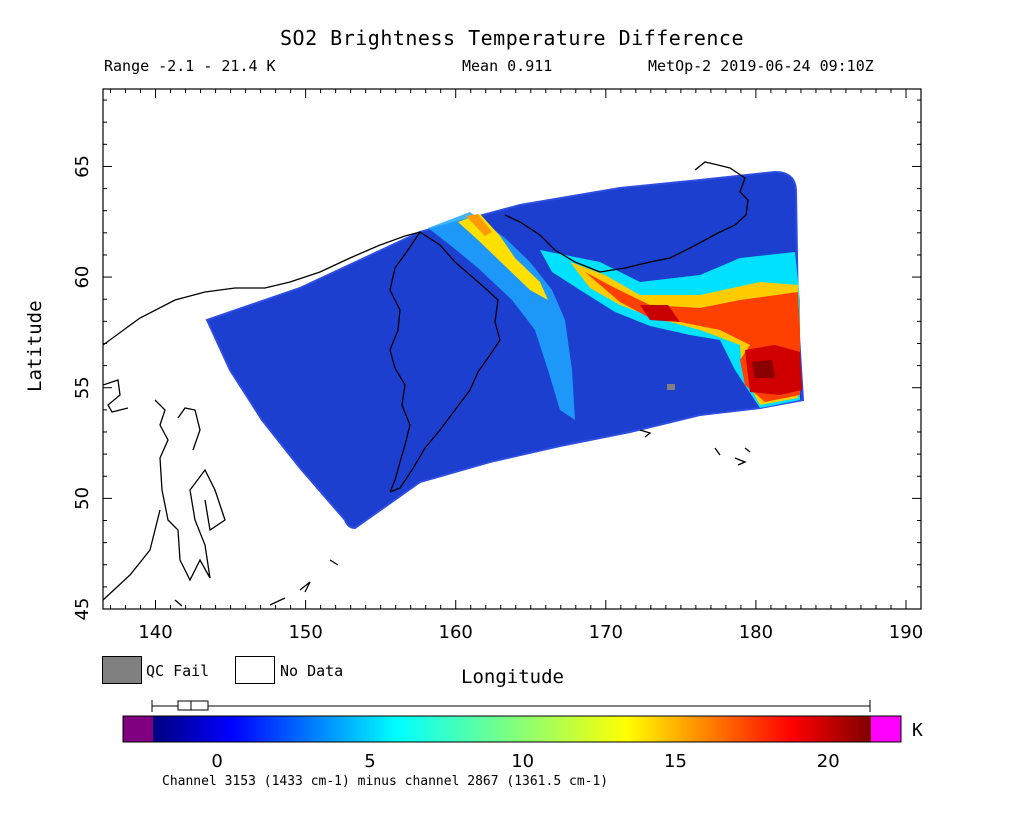 The width and height of the screenshot is (1024, 813). I want to click on colorbar-under-swatch, so click(138, 729).